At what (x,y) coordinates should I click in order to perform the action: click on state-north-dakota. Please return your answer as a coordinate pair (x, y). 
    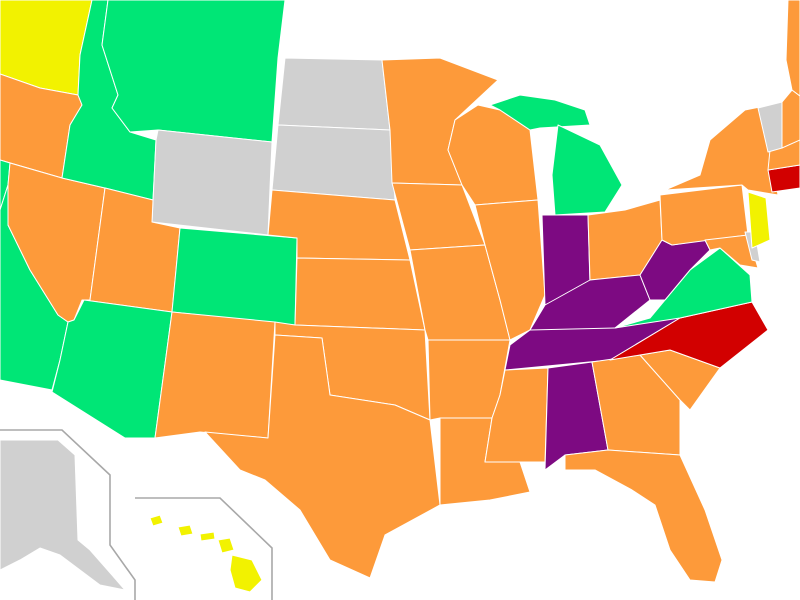
    Looking at the image, I should click on (334, 94).